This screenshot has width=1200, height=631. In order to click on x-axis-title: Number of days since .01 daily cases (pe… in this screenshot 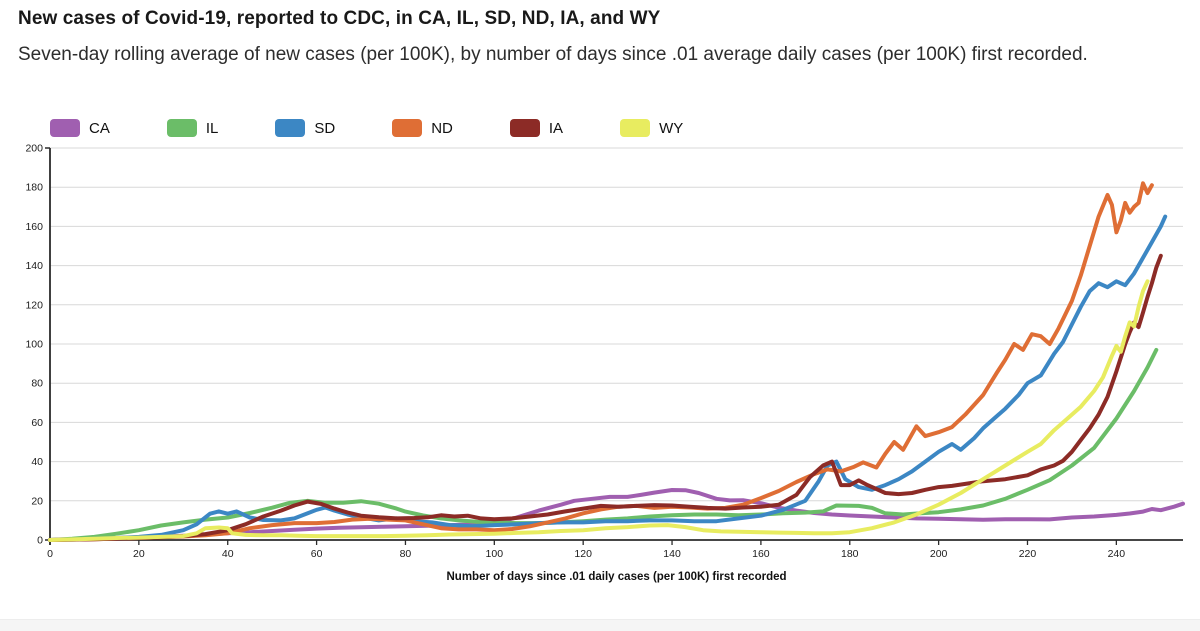, I will do `click(616, 577)`.